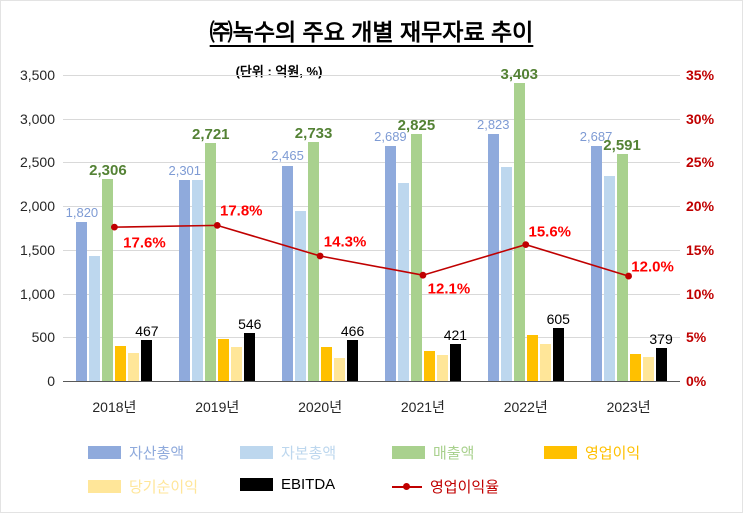 Image resolution: width=743 pixels, height=513 pixels. I want to click on legend-item-operating-margin: 영업이익율, so click(445, 486).